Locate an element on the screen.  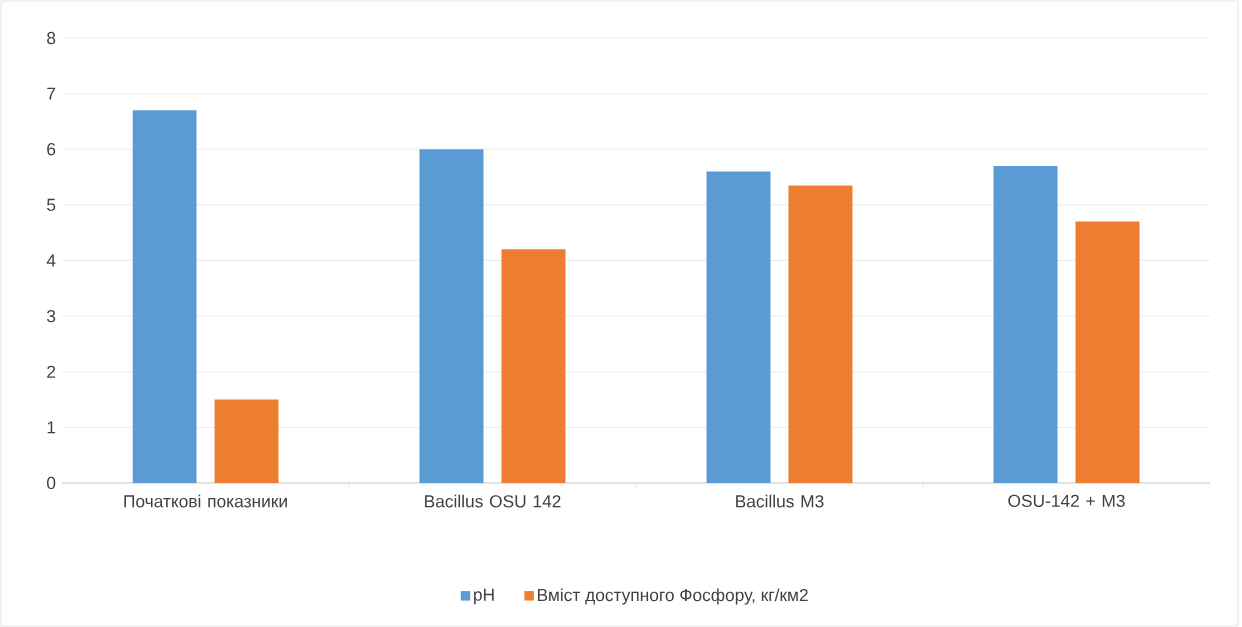
y-tick-label: 4 is located at coordinates (51, 260).